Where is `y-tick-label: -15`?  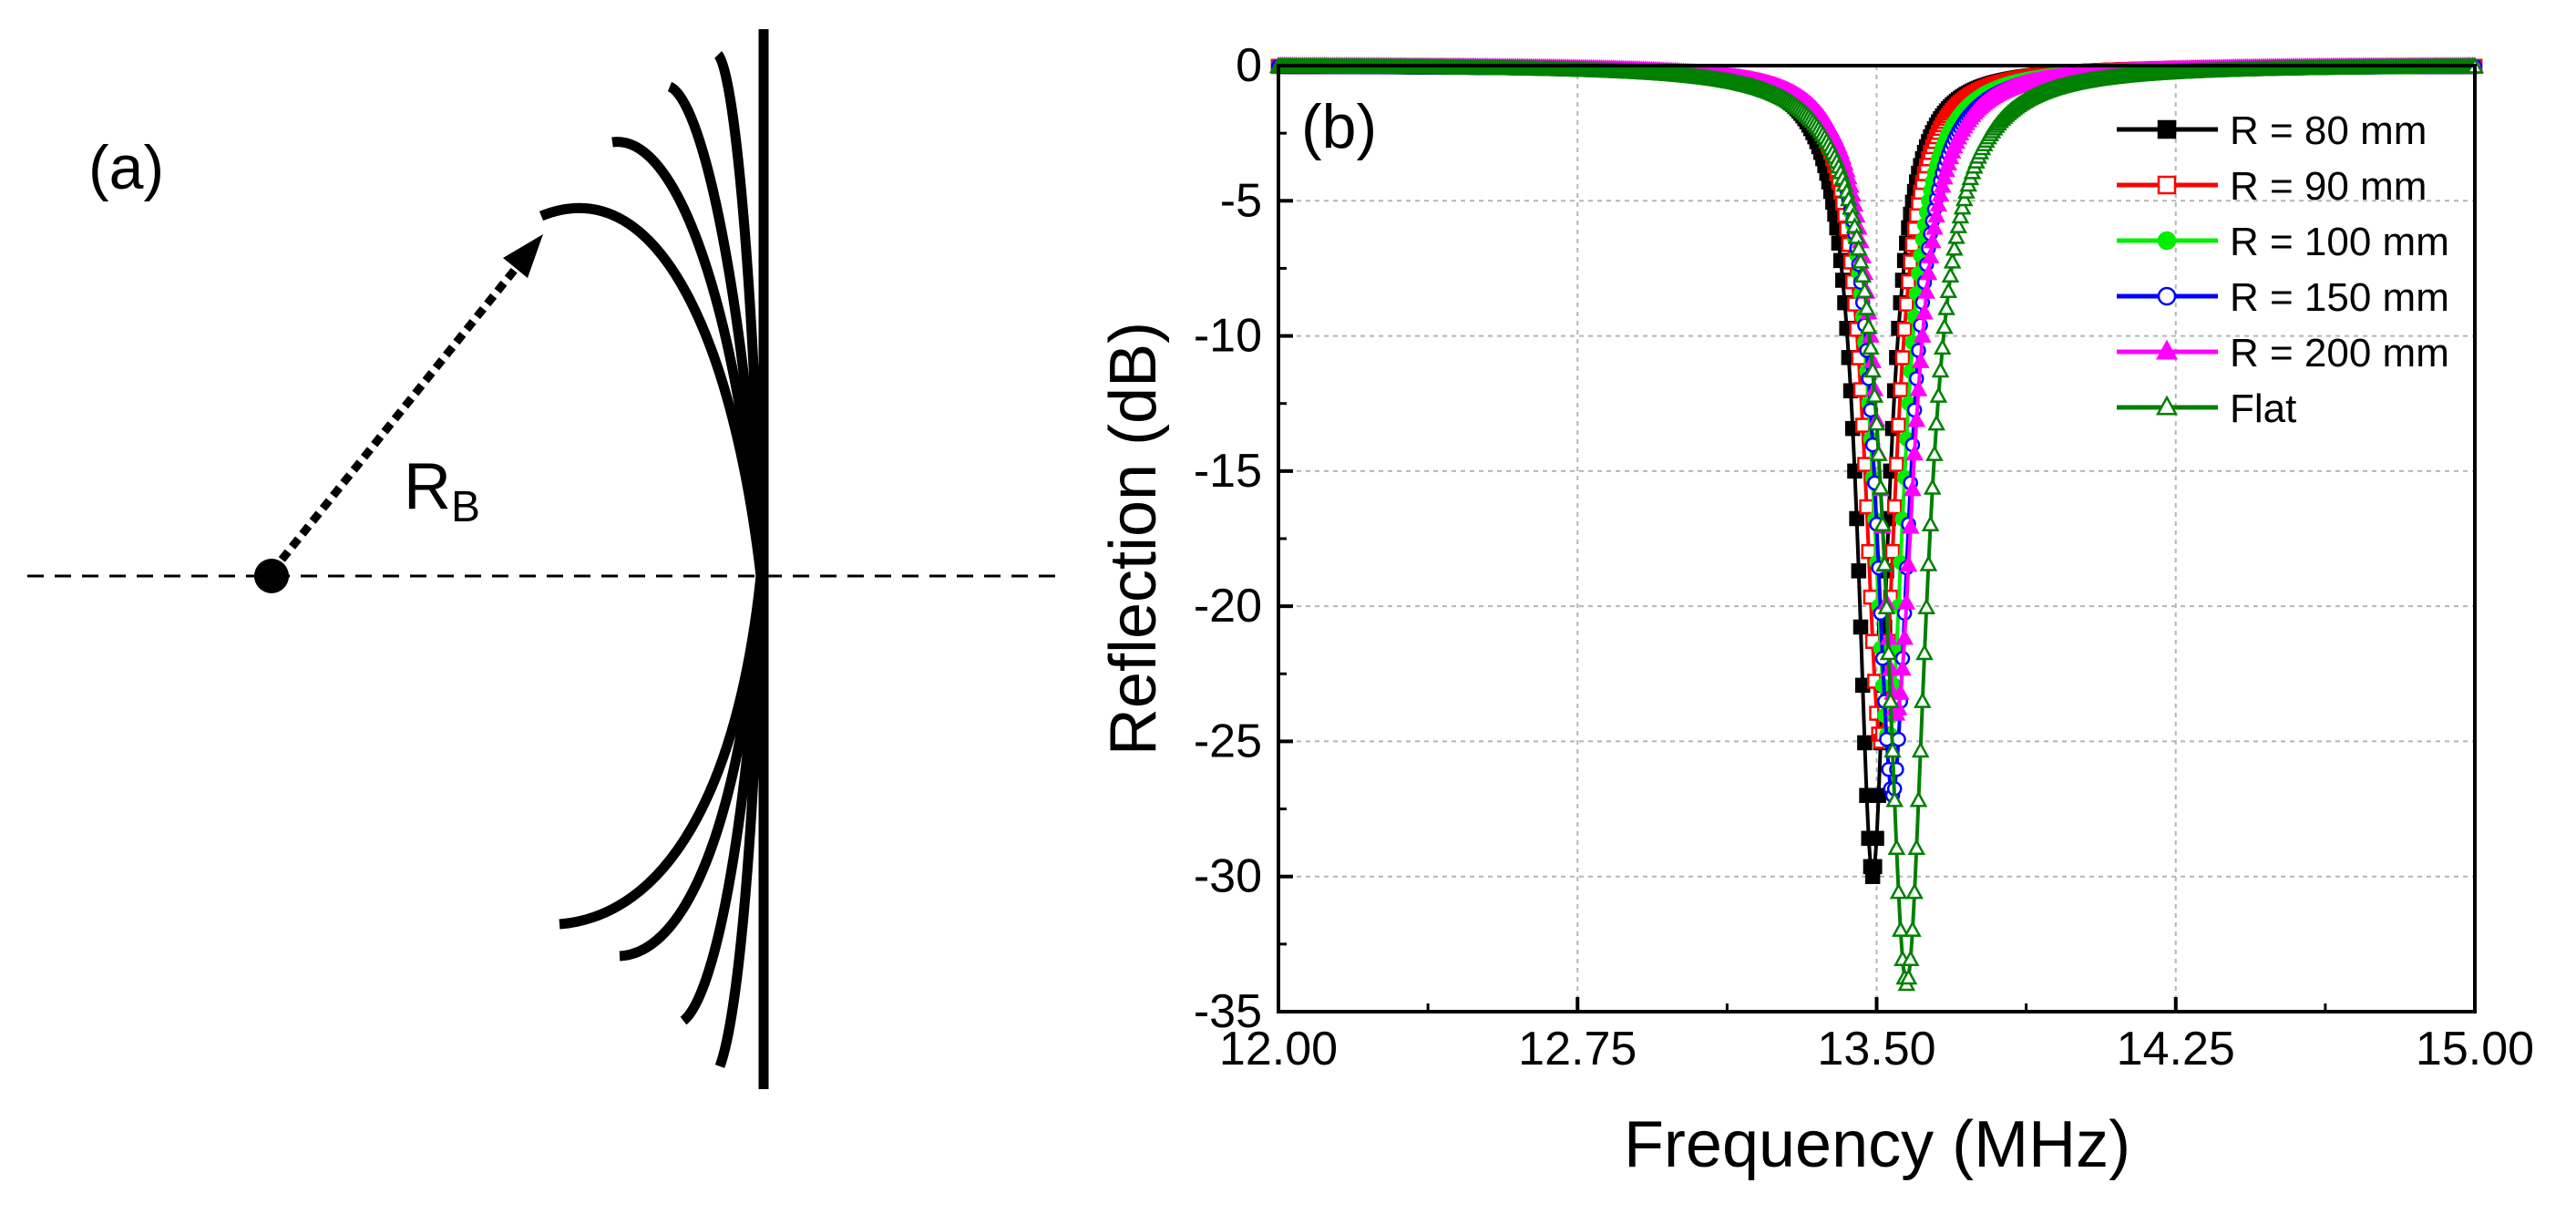 y-tick-label: -15 is located at coordinates (1228, 471).